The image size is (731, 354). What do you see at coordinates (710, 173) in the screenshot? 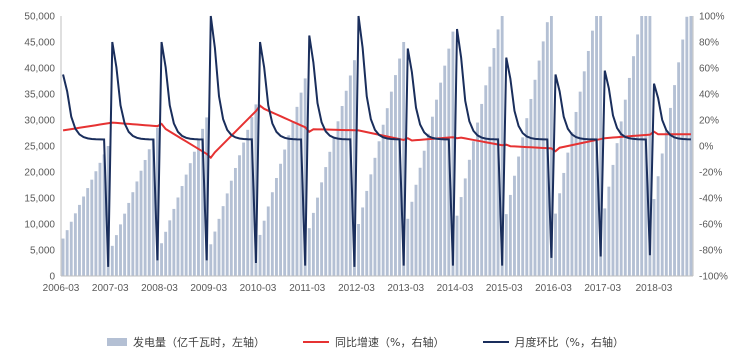
I see `right-axis-tick-label: -20%` at bounding box center [710, 173].